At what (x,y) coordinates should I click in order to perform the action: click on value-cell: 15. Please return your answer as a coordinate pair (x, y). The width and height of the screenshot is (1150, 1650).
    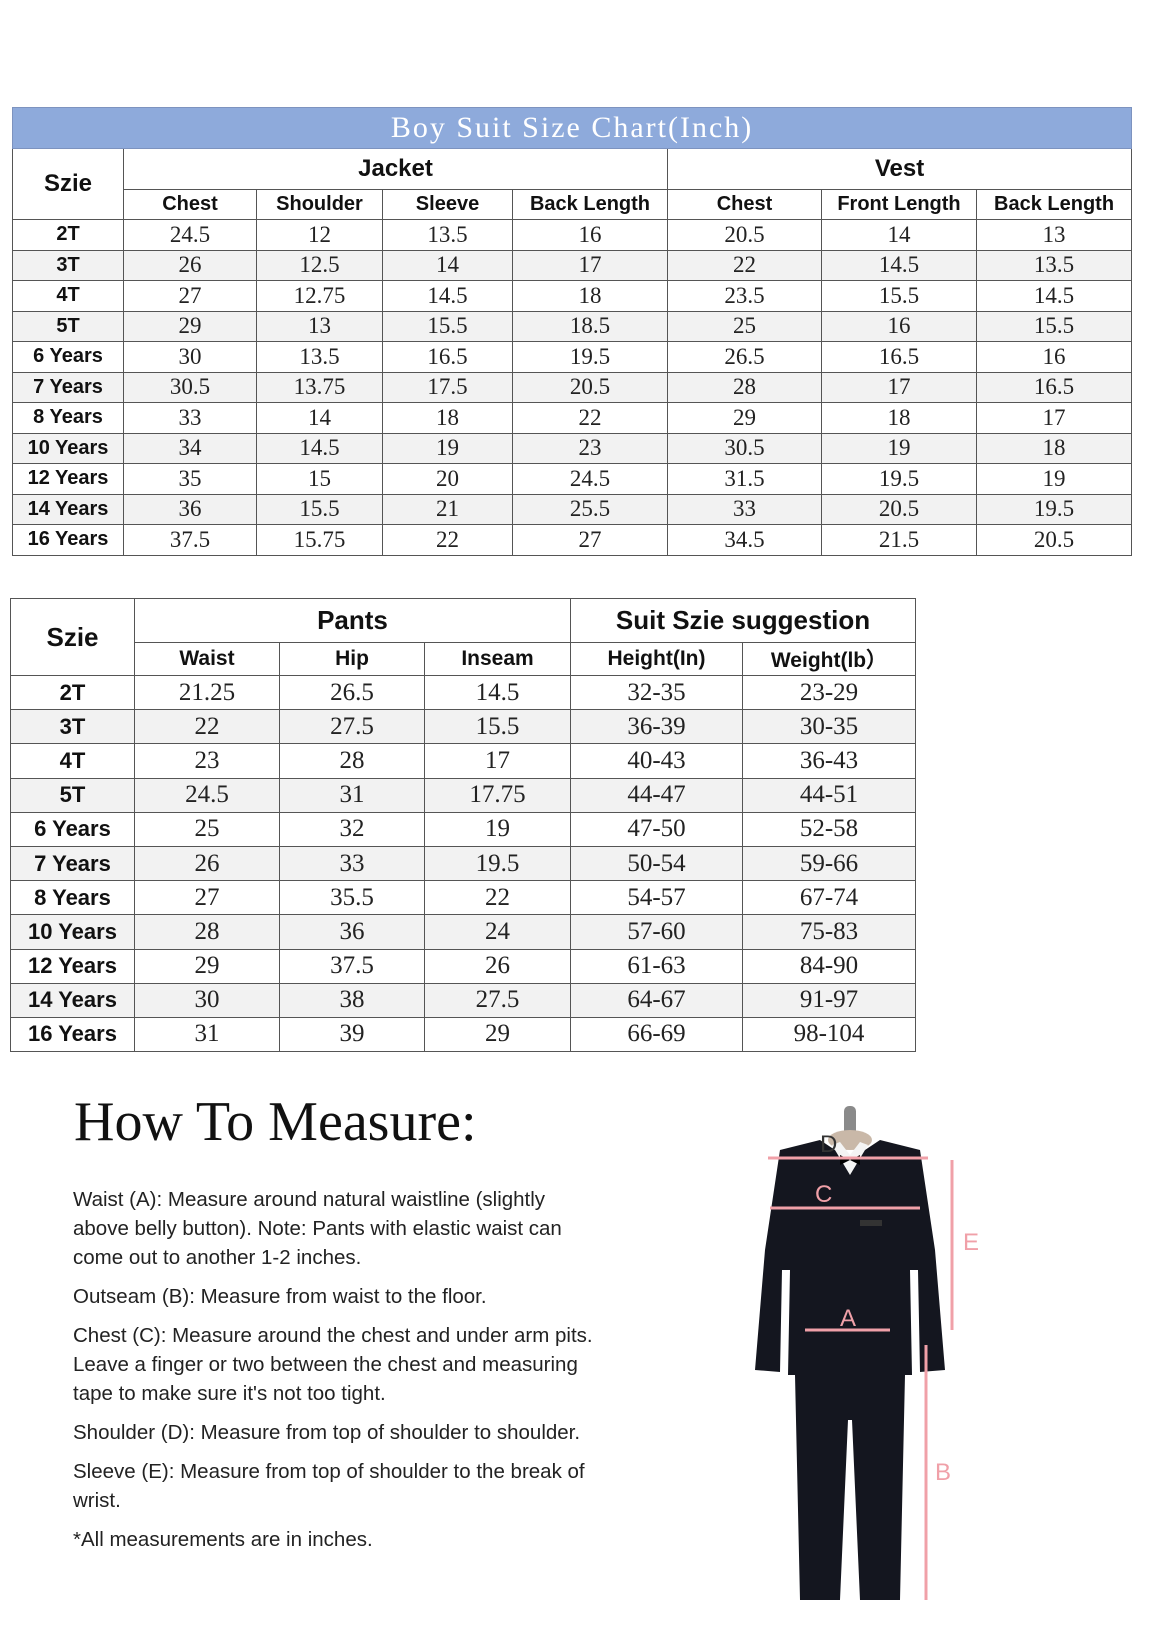
    Looking at the image, I should click on (319, 479).